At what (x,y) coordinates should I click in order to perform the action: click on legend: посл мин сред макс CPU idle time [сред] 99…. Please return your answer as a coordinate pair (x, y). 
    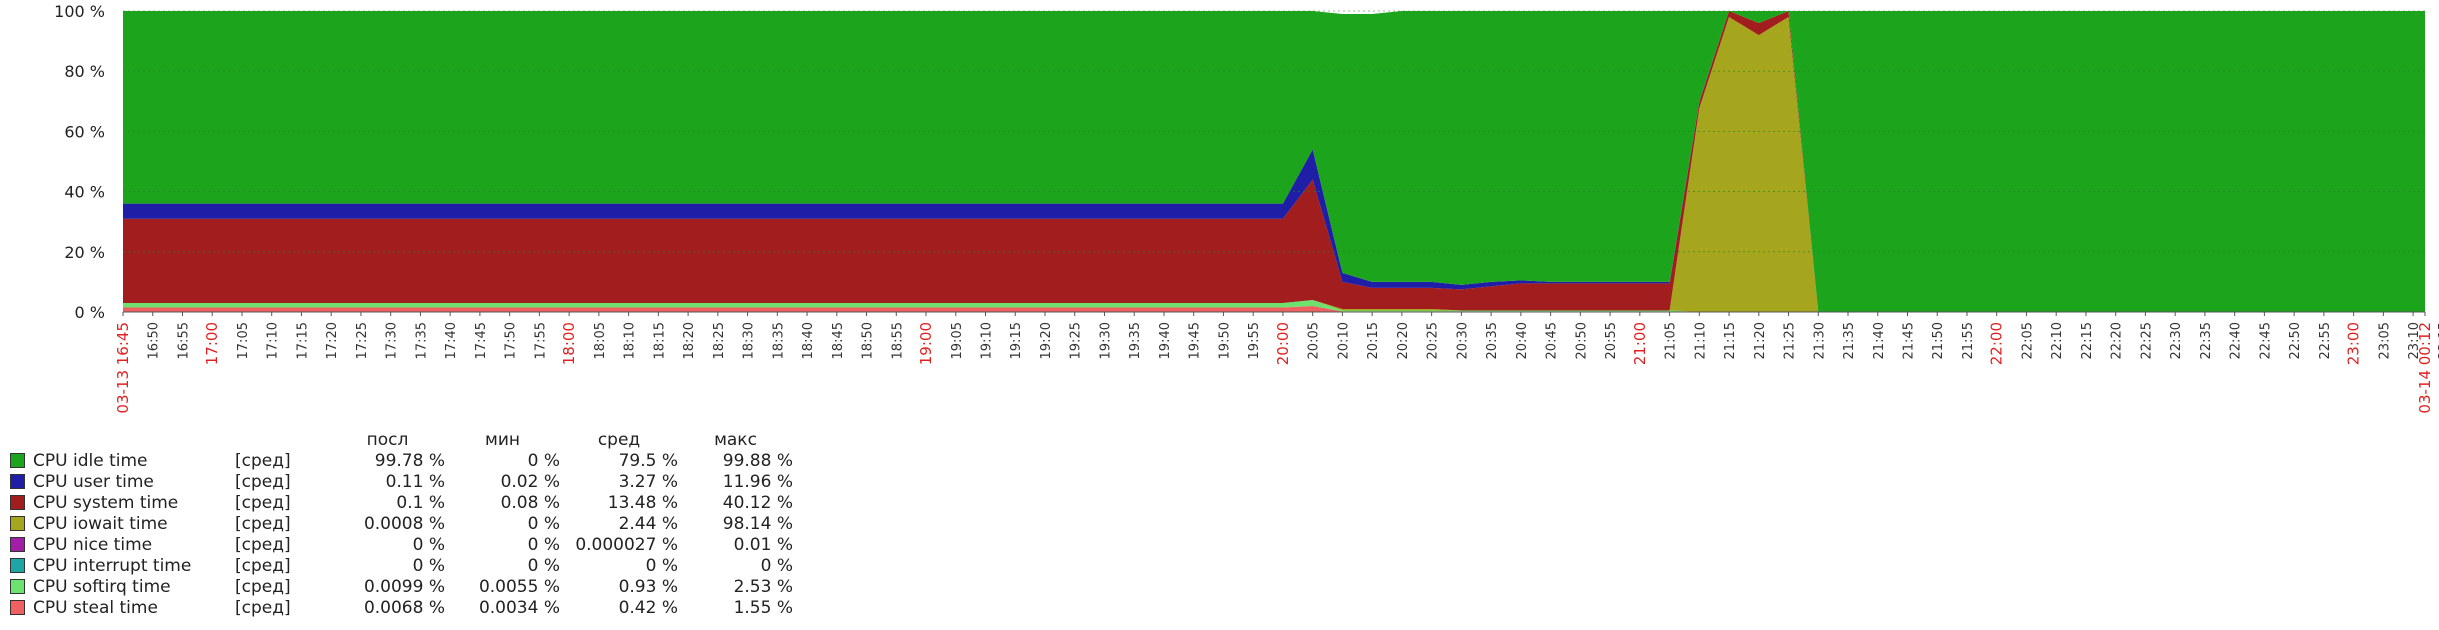
    Looking at the image, I should click on (401, 524).